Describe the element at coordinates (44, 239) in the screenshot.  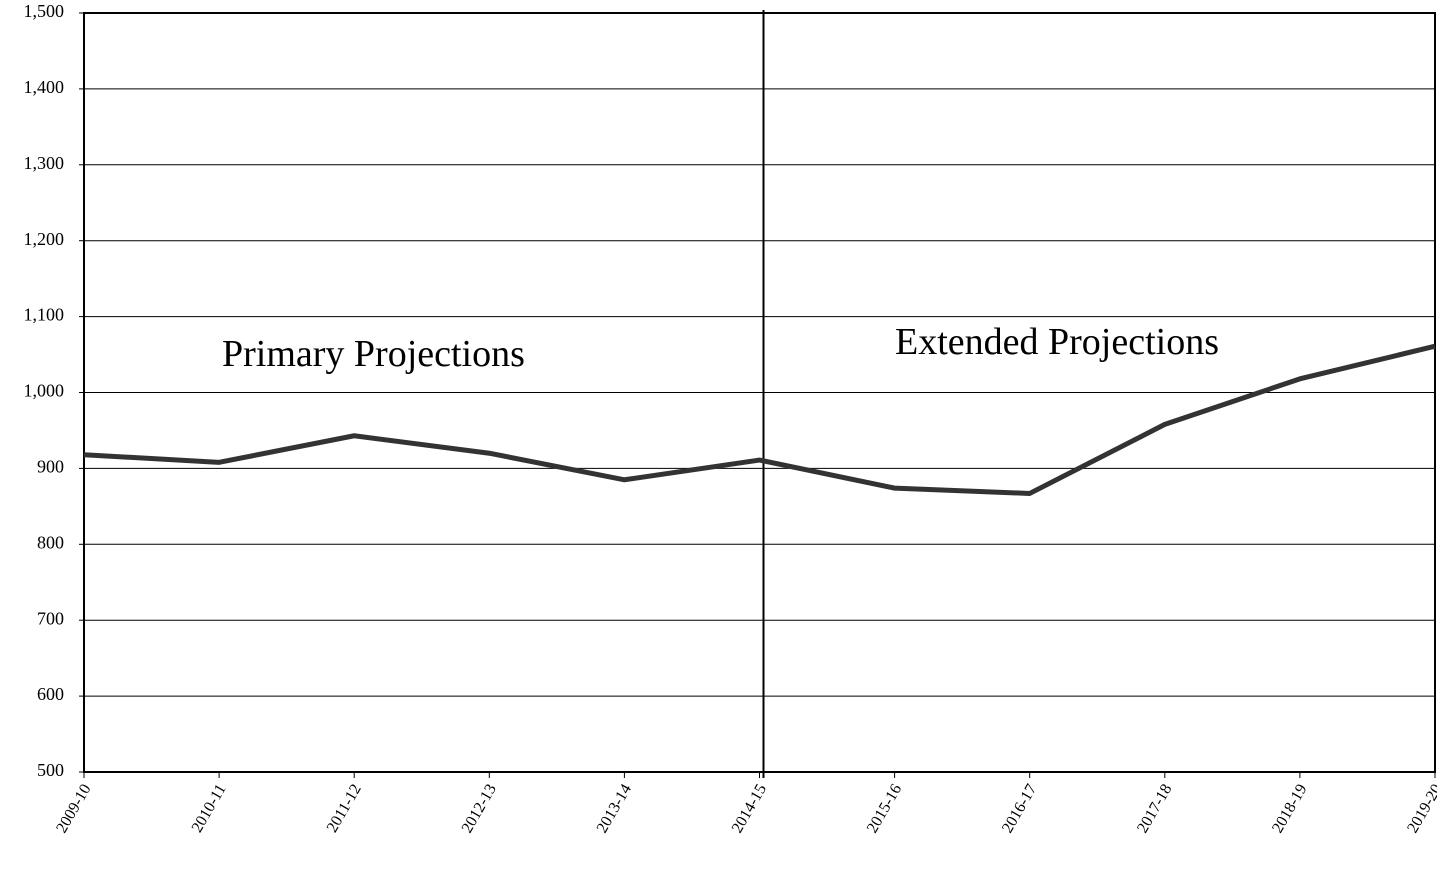
I see `y-tick-label: 1,200` at that location.